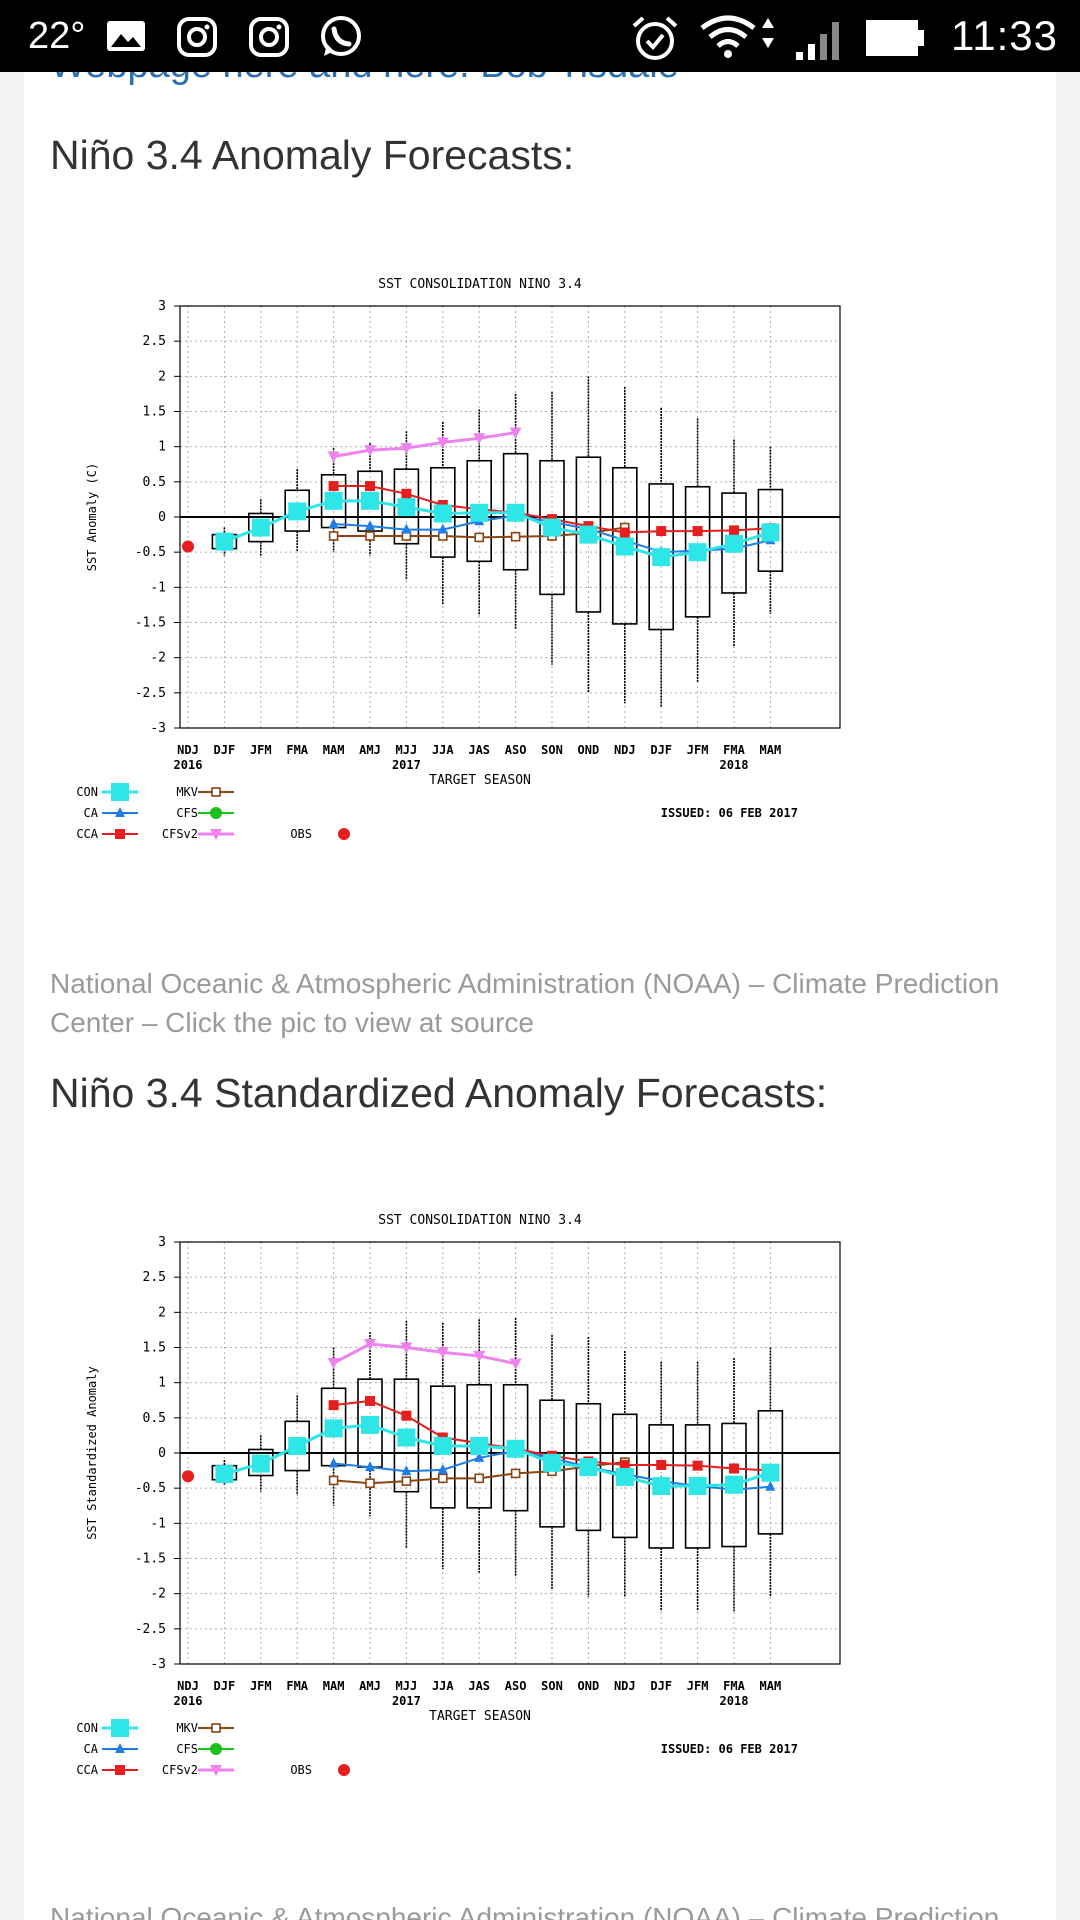  What do you see at coordinates (87, 792) in the screenshot?
I see `legend-label: CON` at bounding box center [87, 792].